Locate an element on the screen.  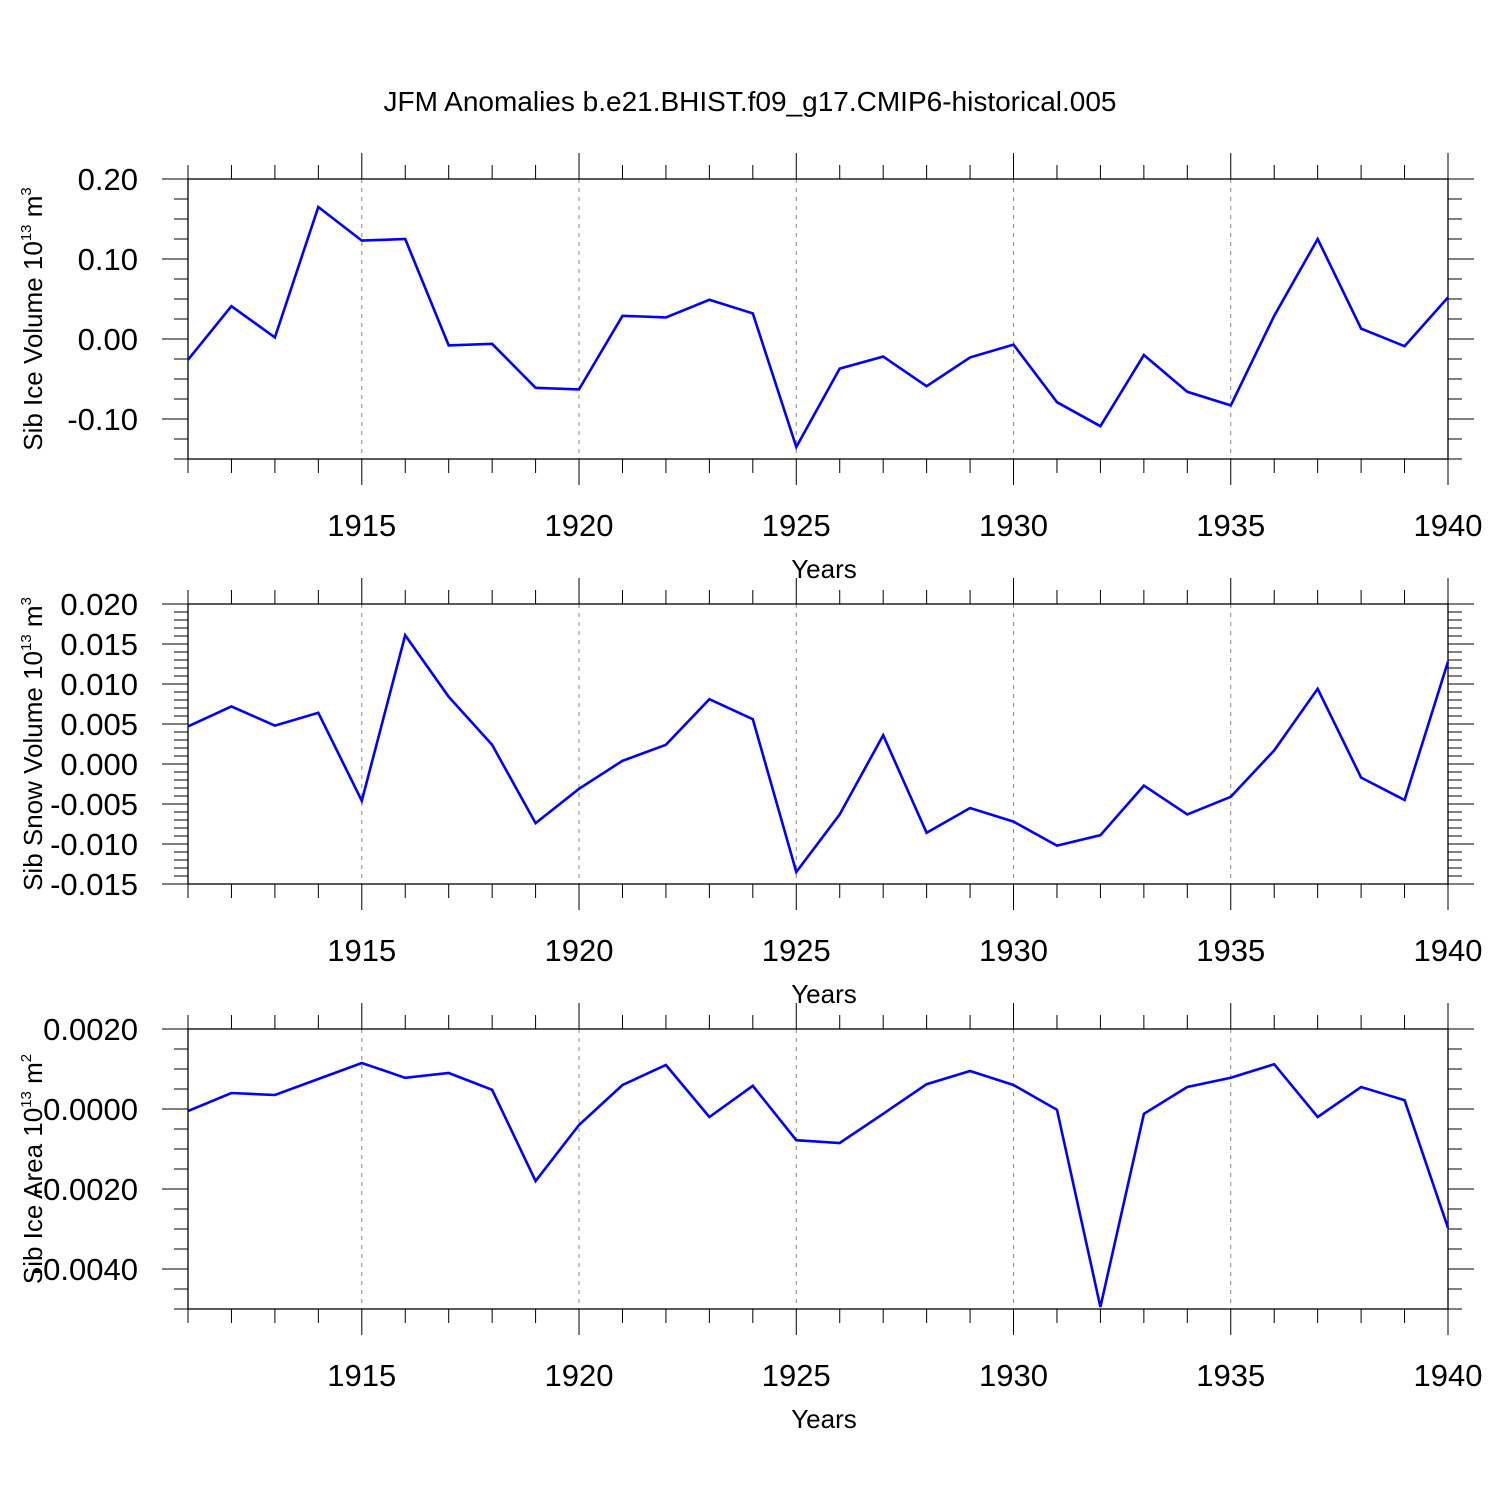
y-tick-label: 0.00 is located at coordinates (108, 339).